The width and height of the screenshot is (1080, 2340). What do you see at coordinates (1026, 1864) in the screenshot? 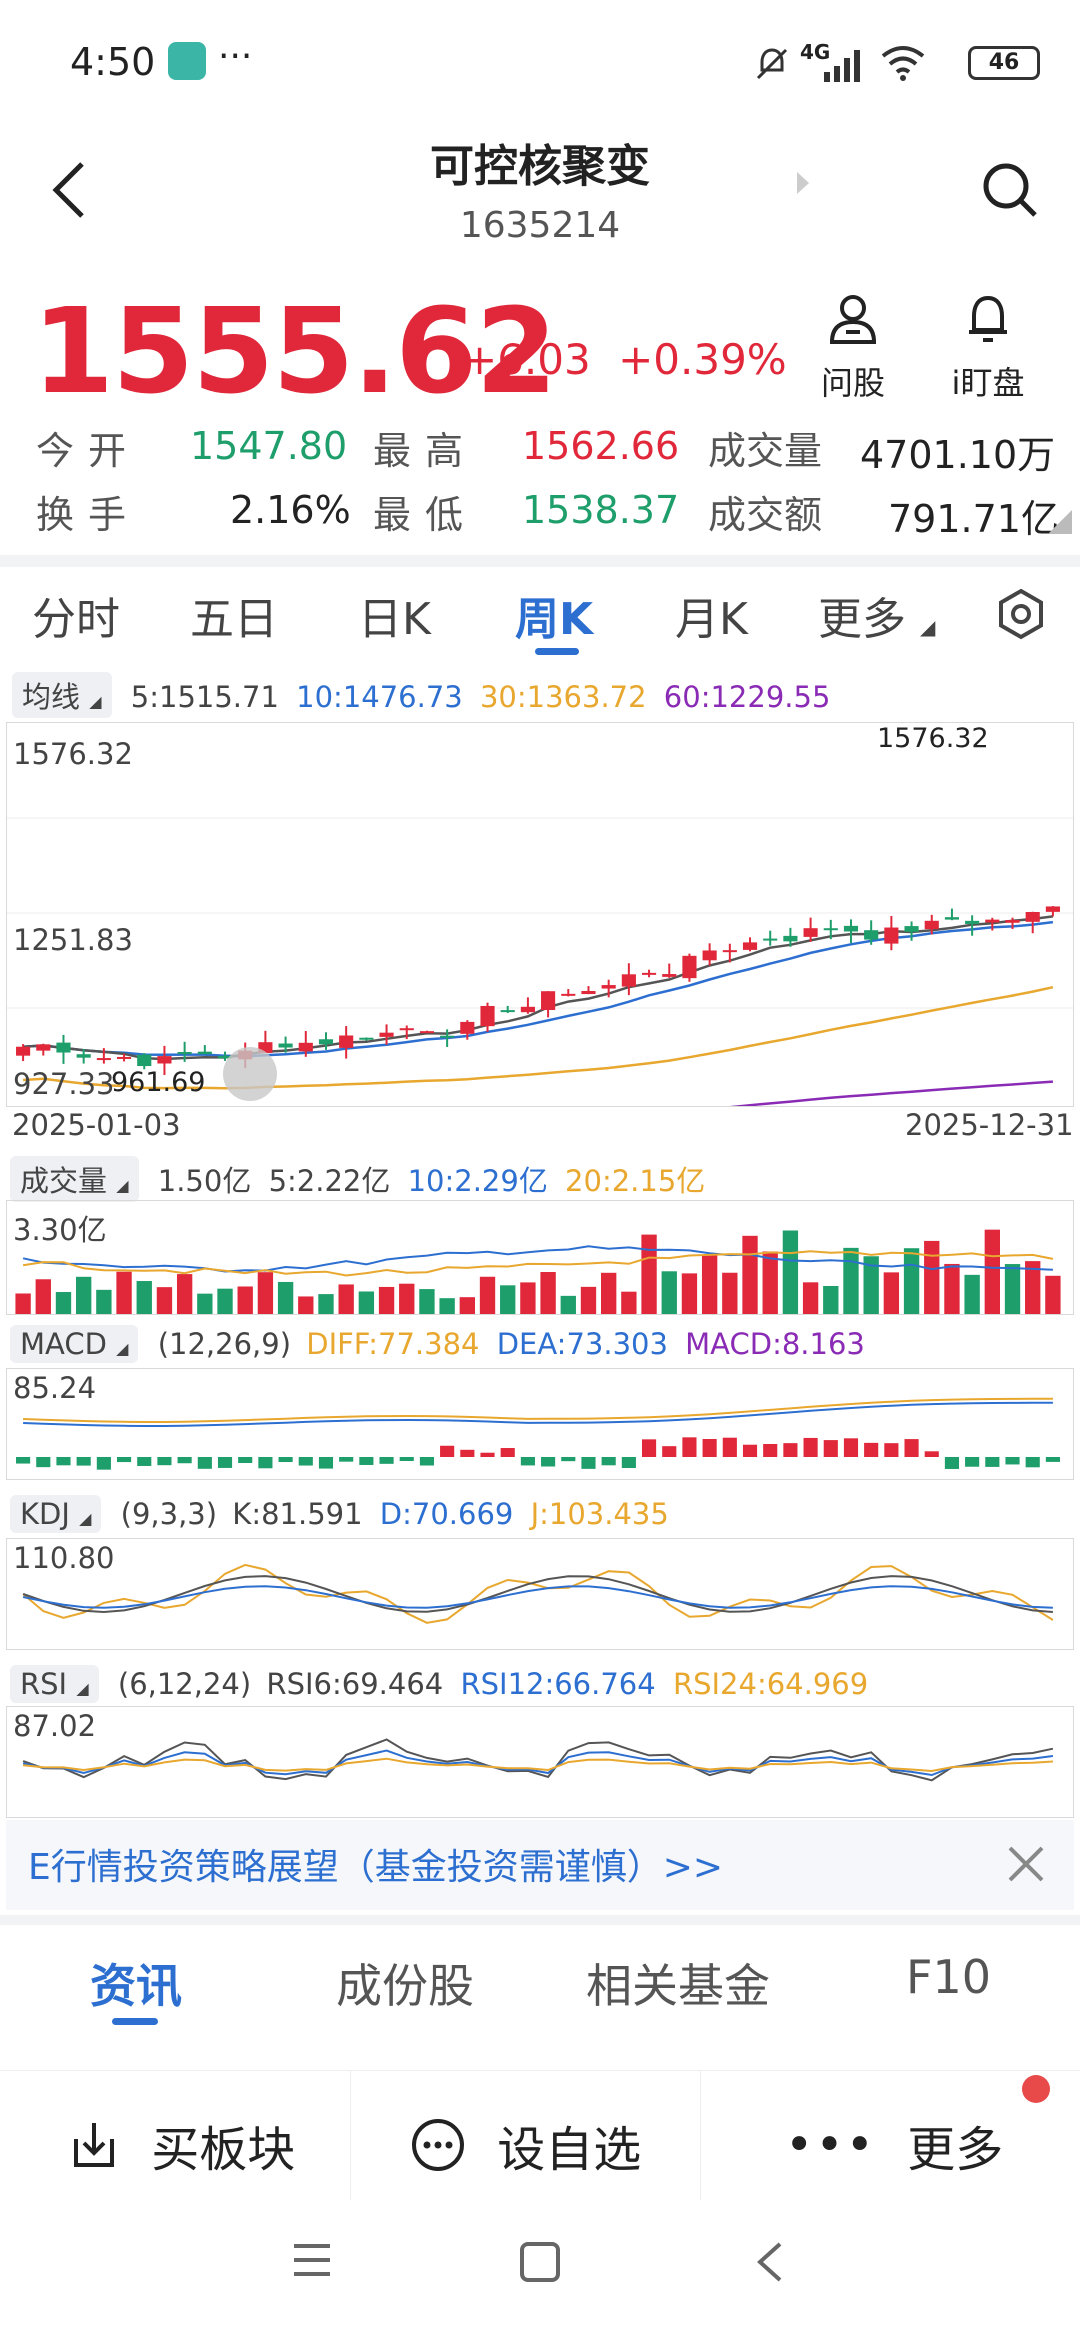
I see `close-icon` at bounding box center [1026, 1864].